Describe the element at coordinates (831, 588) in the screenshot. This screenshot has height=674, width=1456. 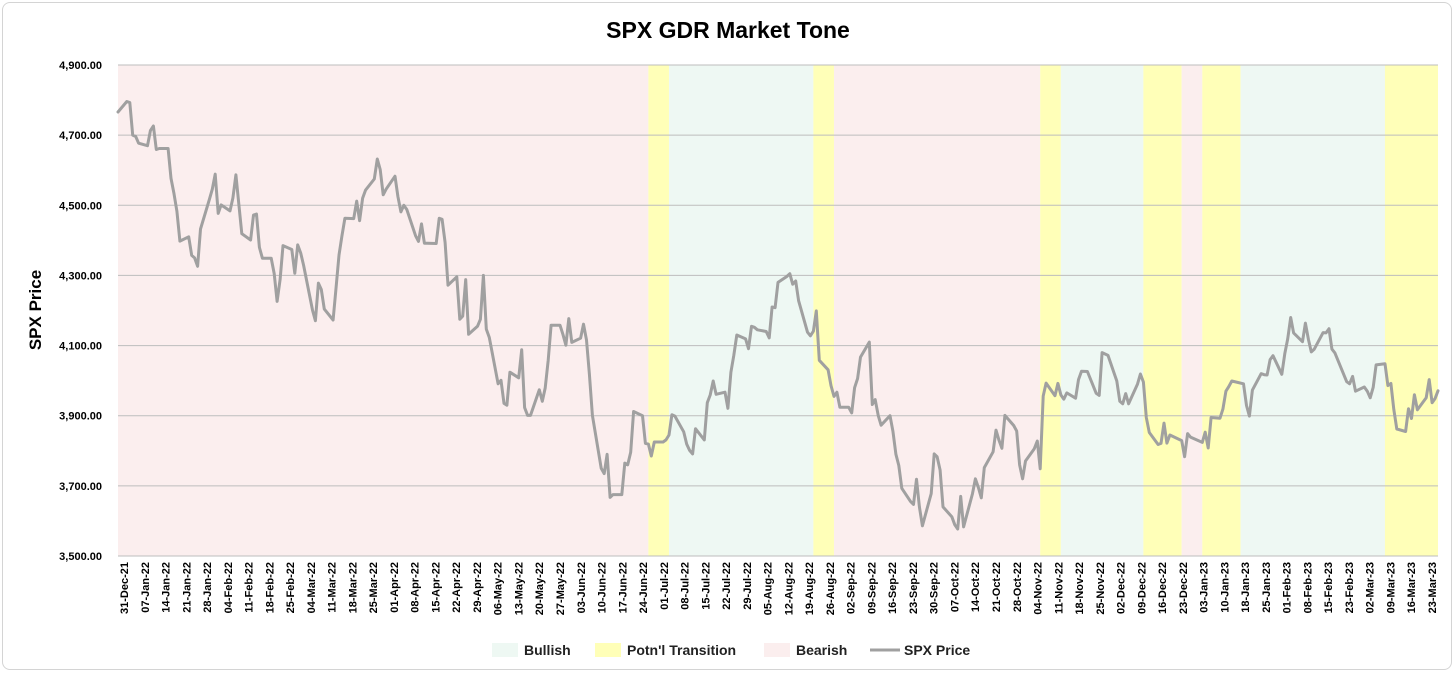
I see `x-tick-label: 26-Aug-22` at that location.